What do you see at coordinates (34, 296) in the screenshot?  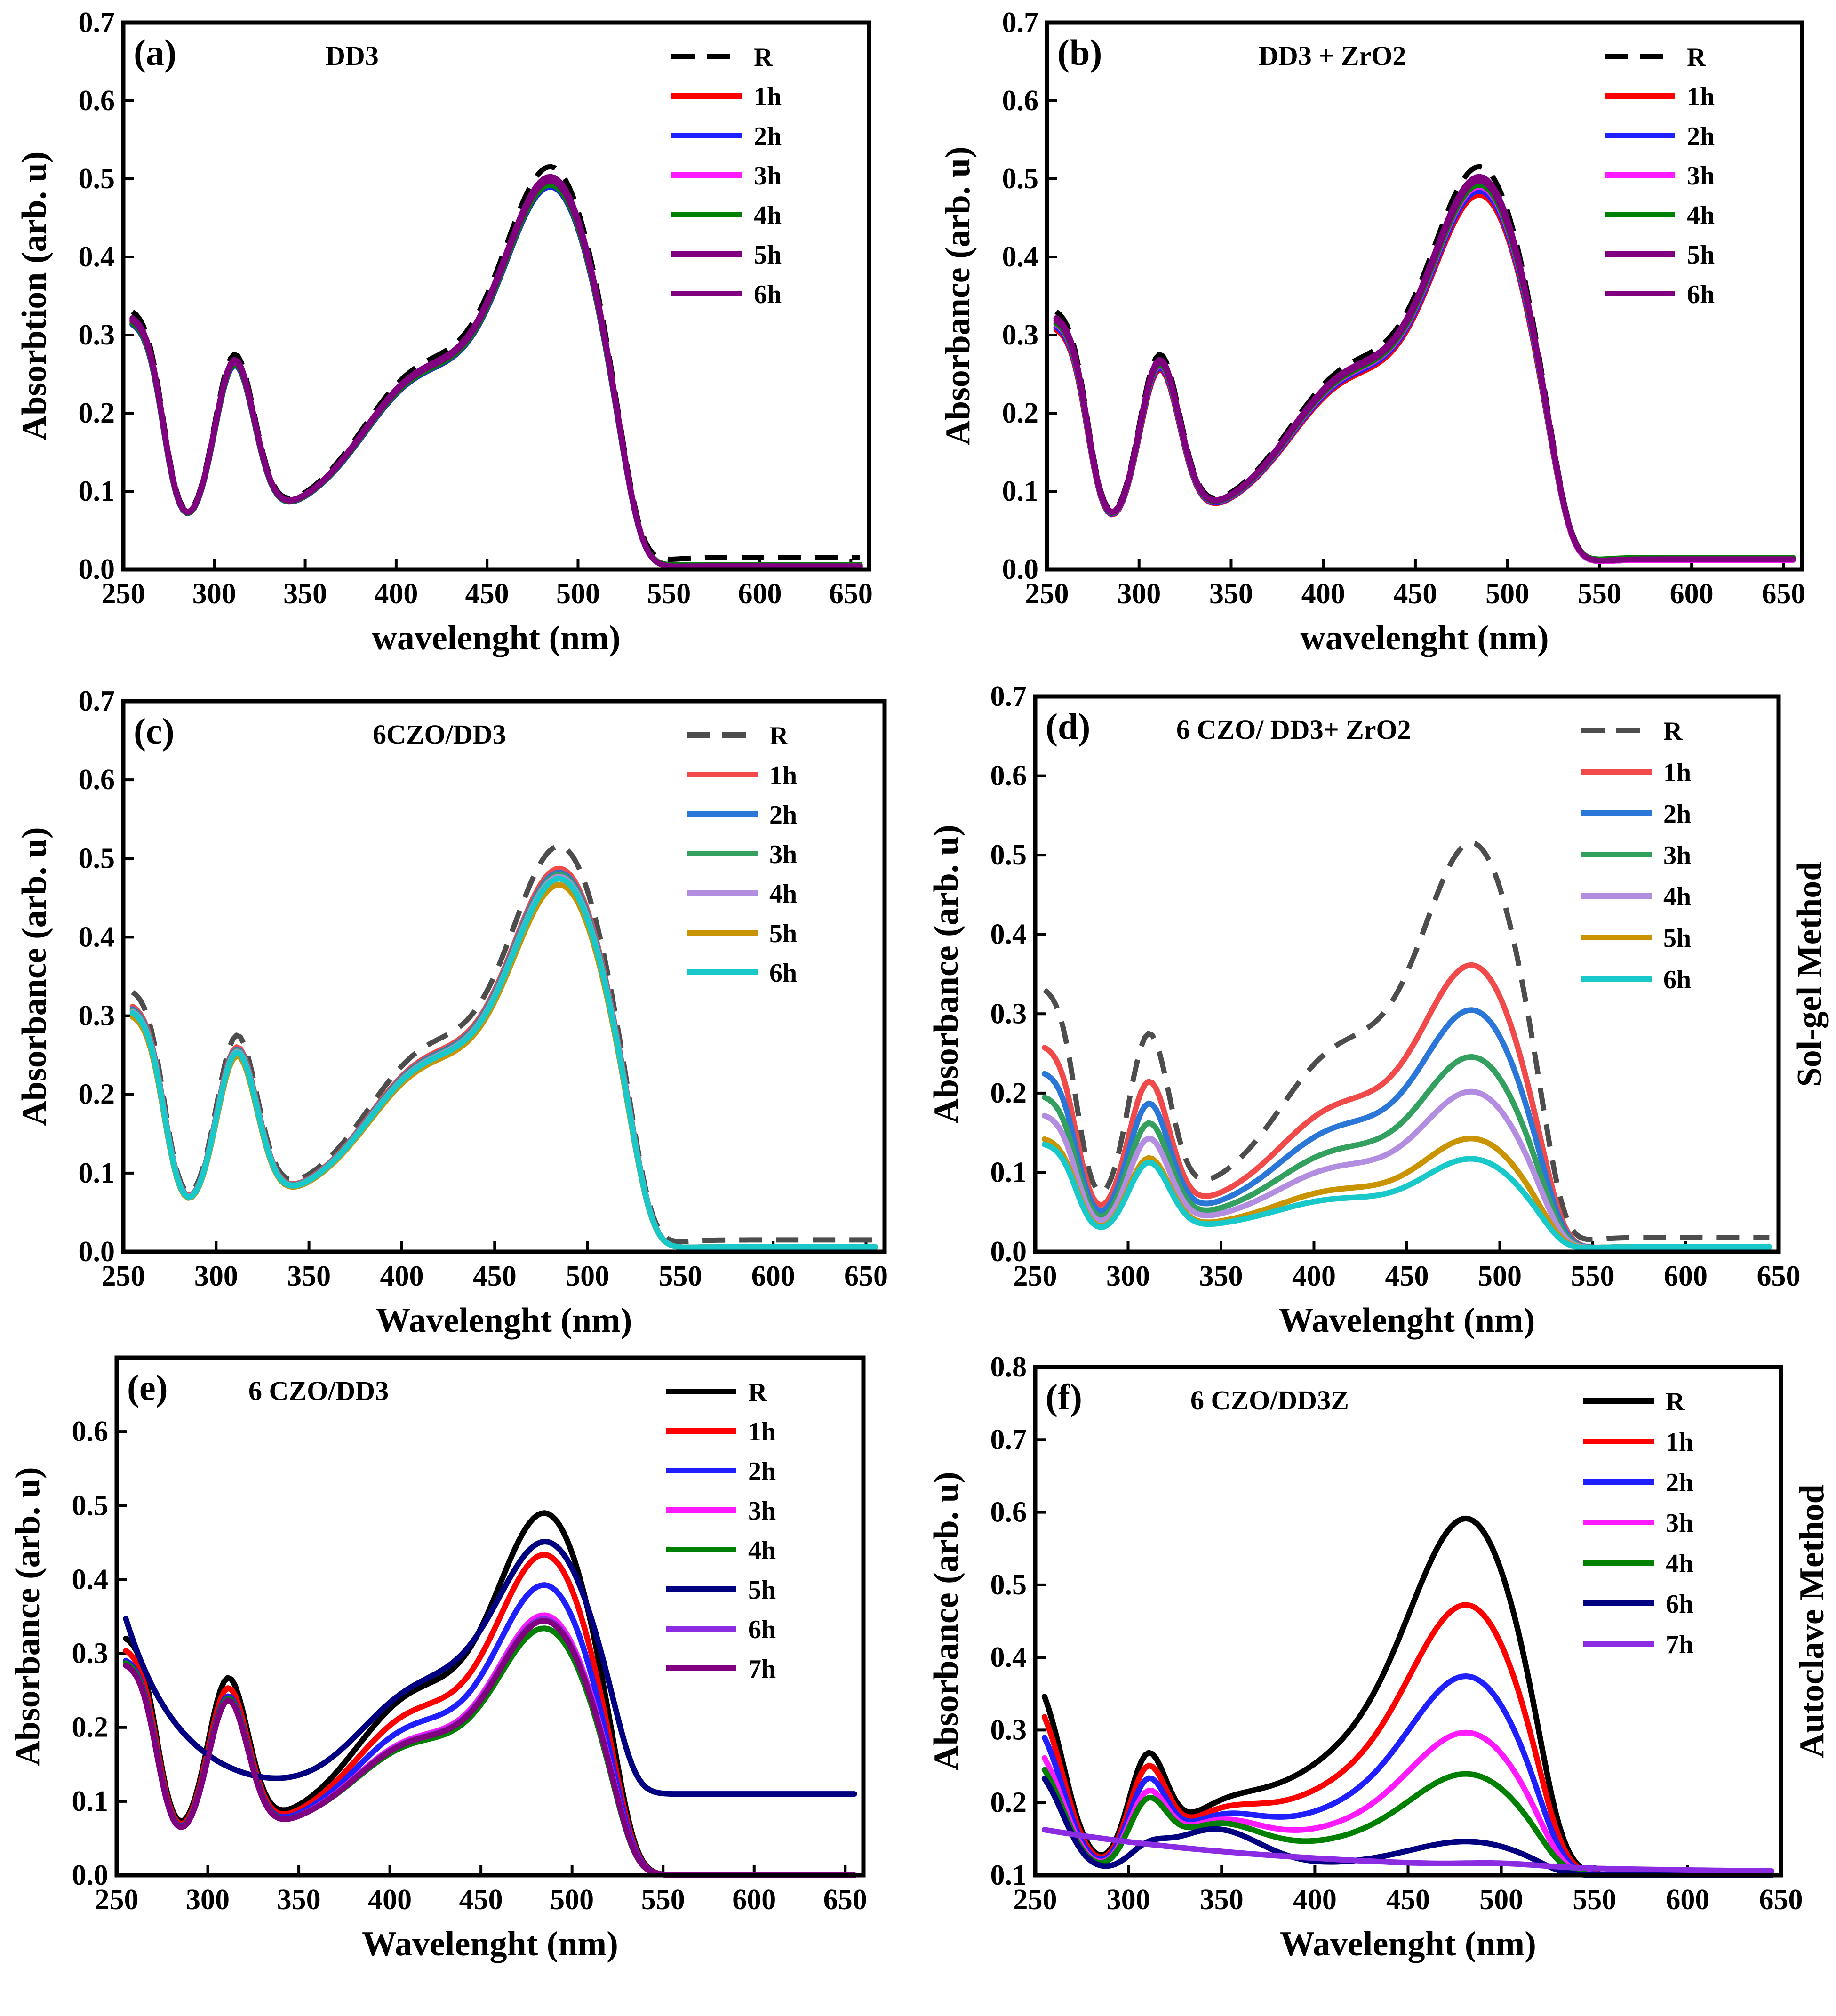 I see `y-axis-title: Absorbtion (arb. u)` at bounding box center [34, 296].